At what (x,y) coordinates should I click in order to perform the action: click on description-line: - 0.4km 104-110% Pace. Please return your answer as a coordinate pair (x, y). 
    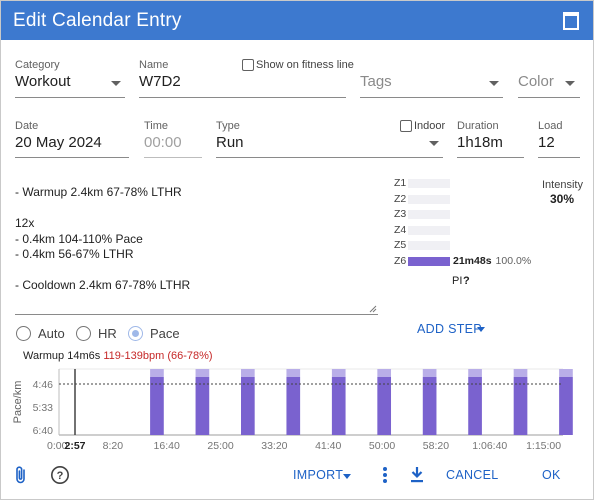
    Looking at the image, I should click on (79, 238).